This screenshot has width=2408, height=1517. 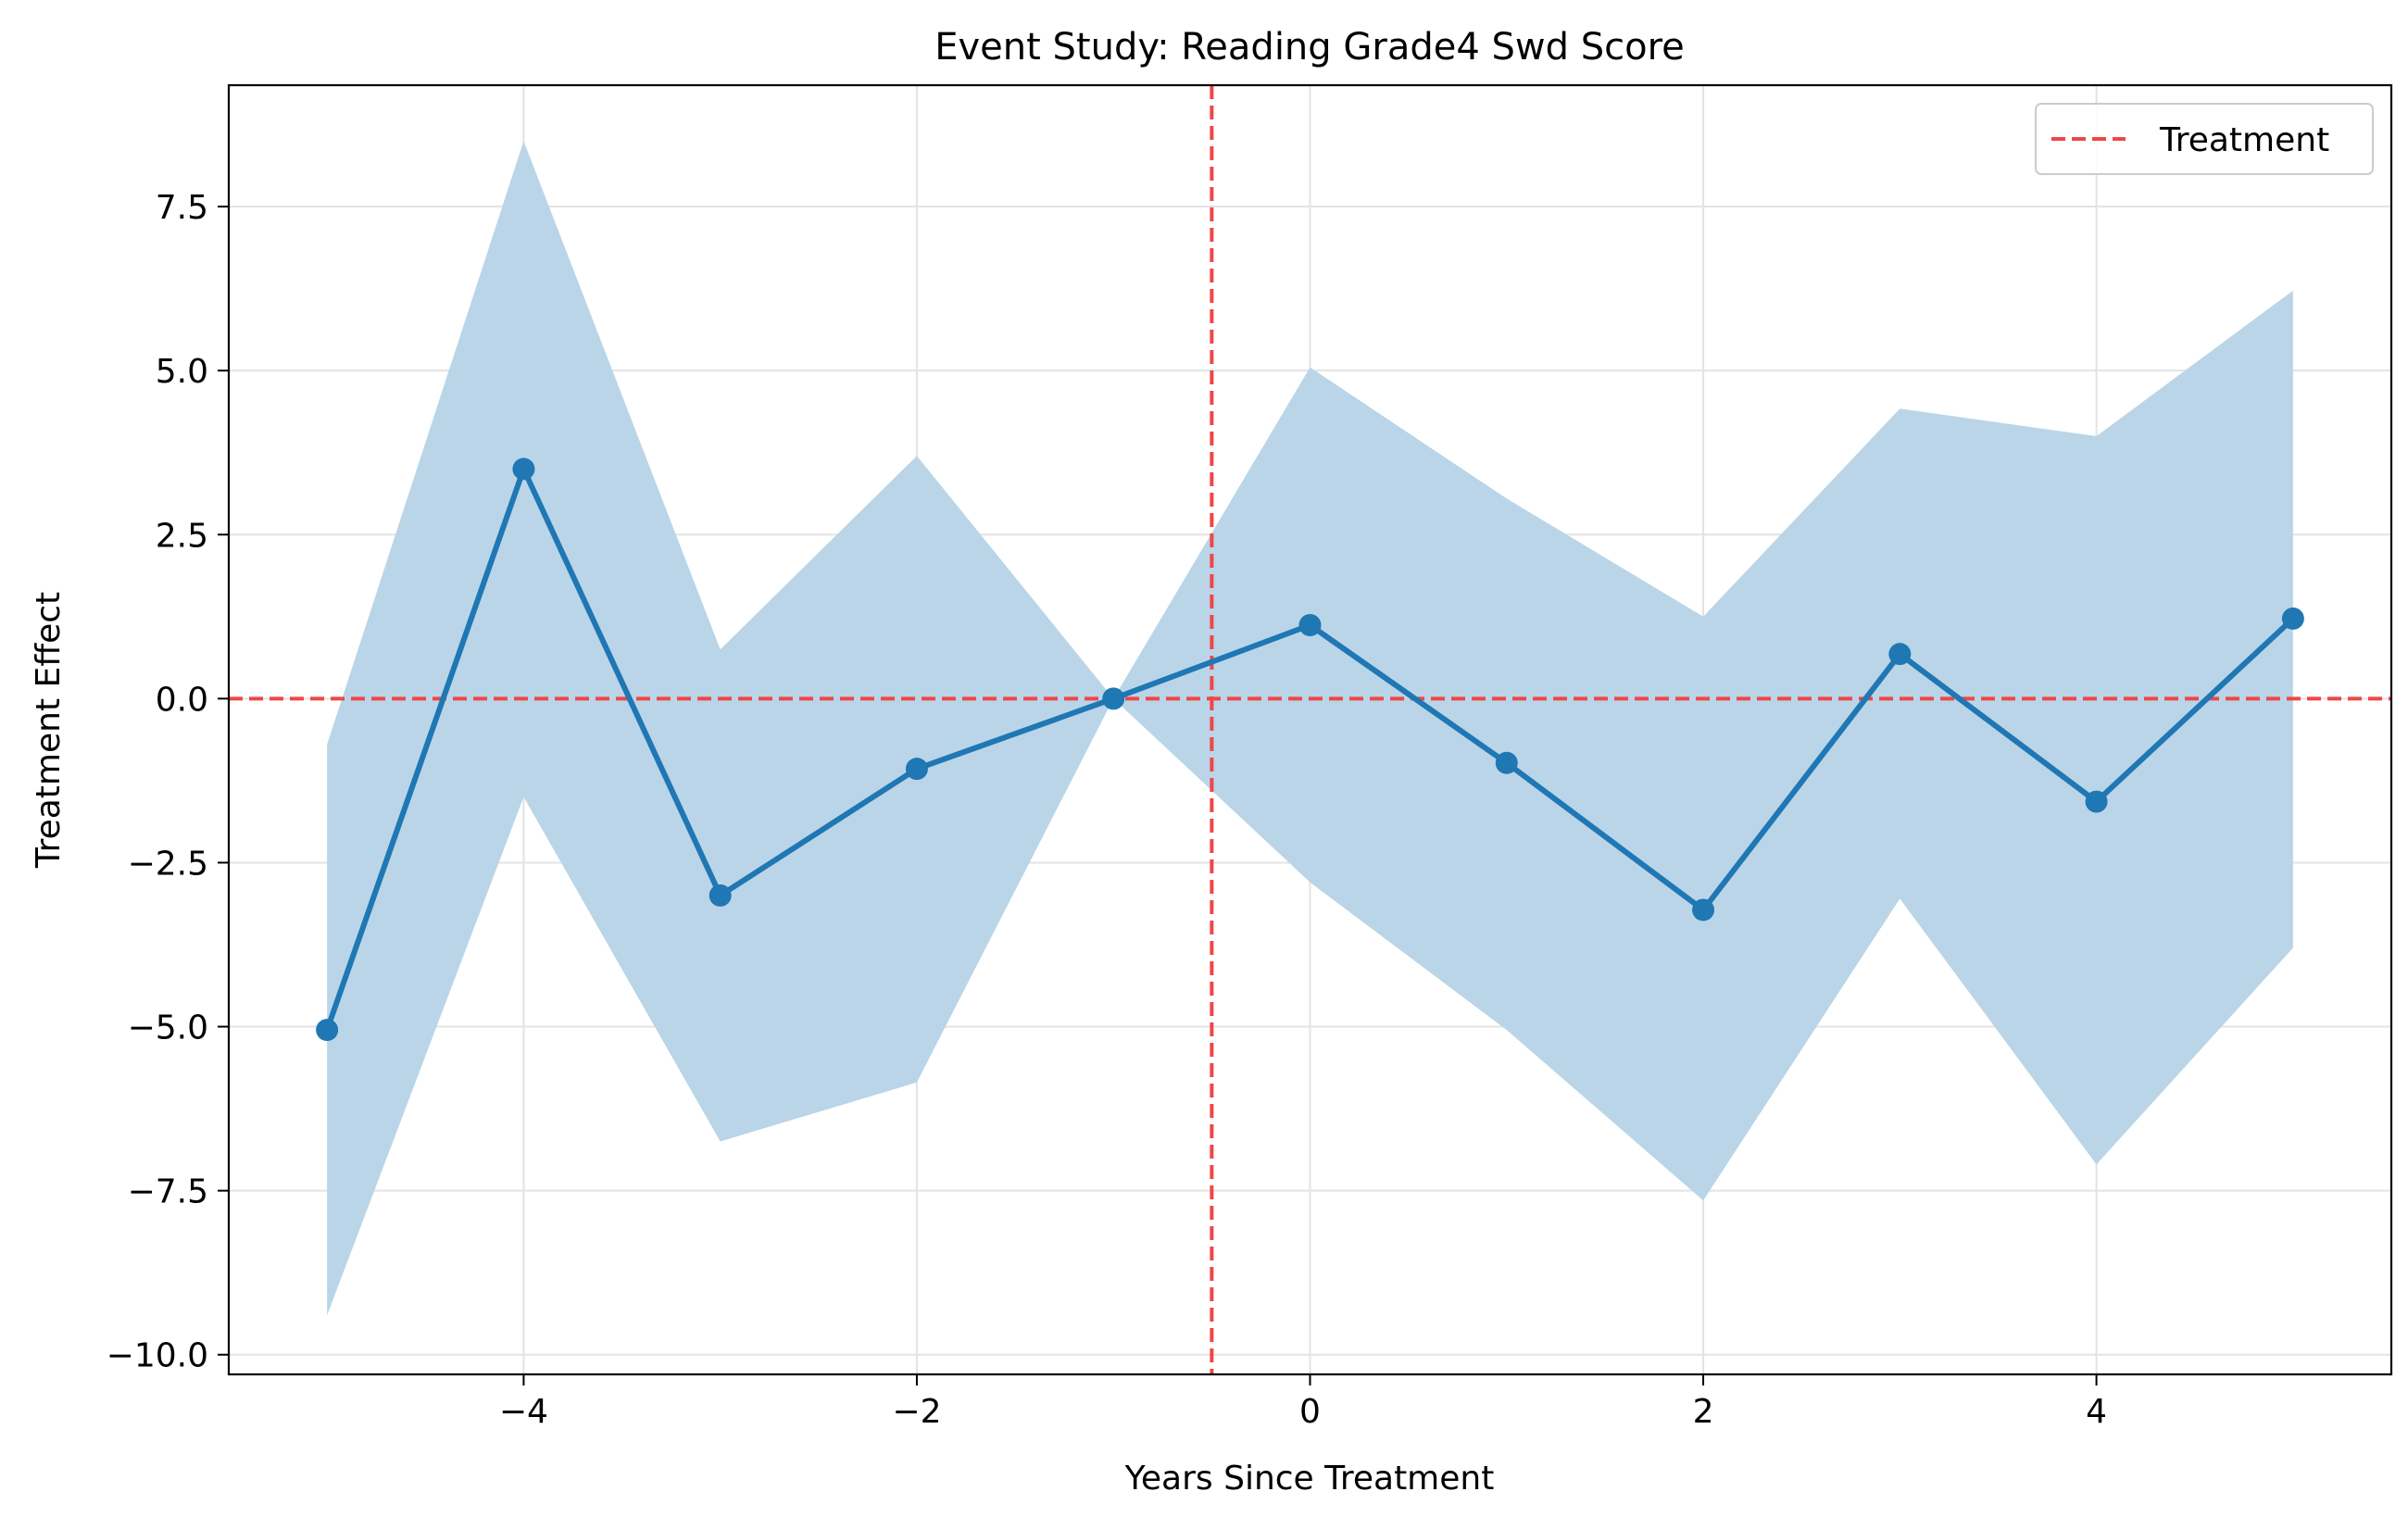 What do you see at coordinates (182, 700) in the screenshot?
I see `y-tick-label: 0.0` at bounding box center [182, 700].